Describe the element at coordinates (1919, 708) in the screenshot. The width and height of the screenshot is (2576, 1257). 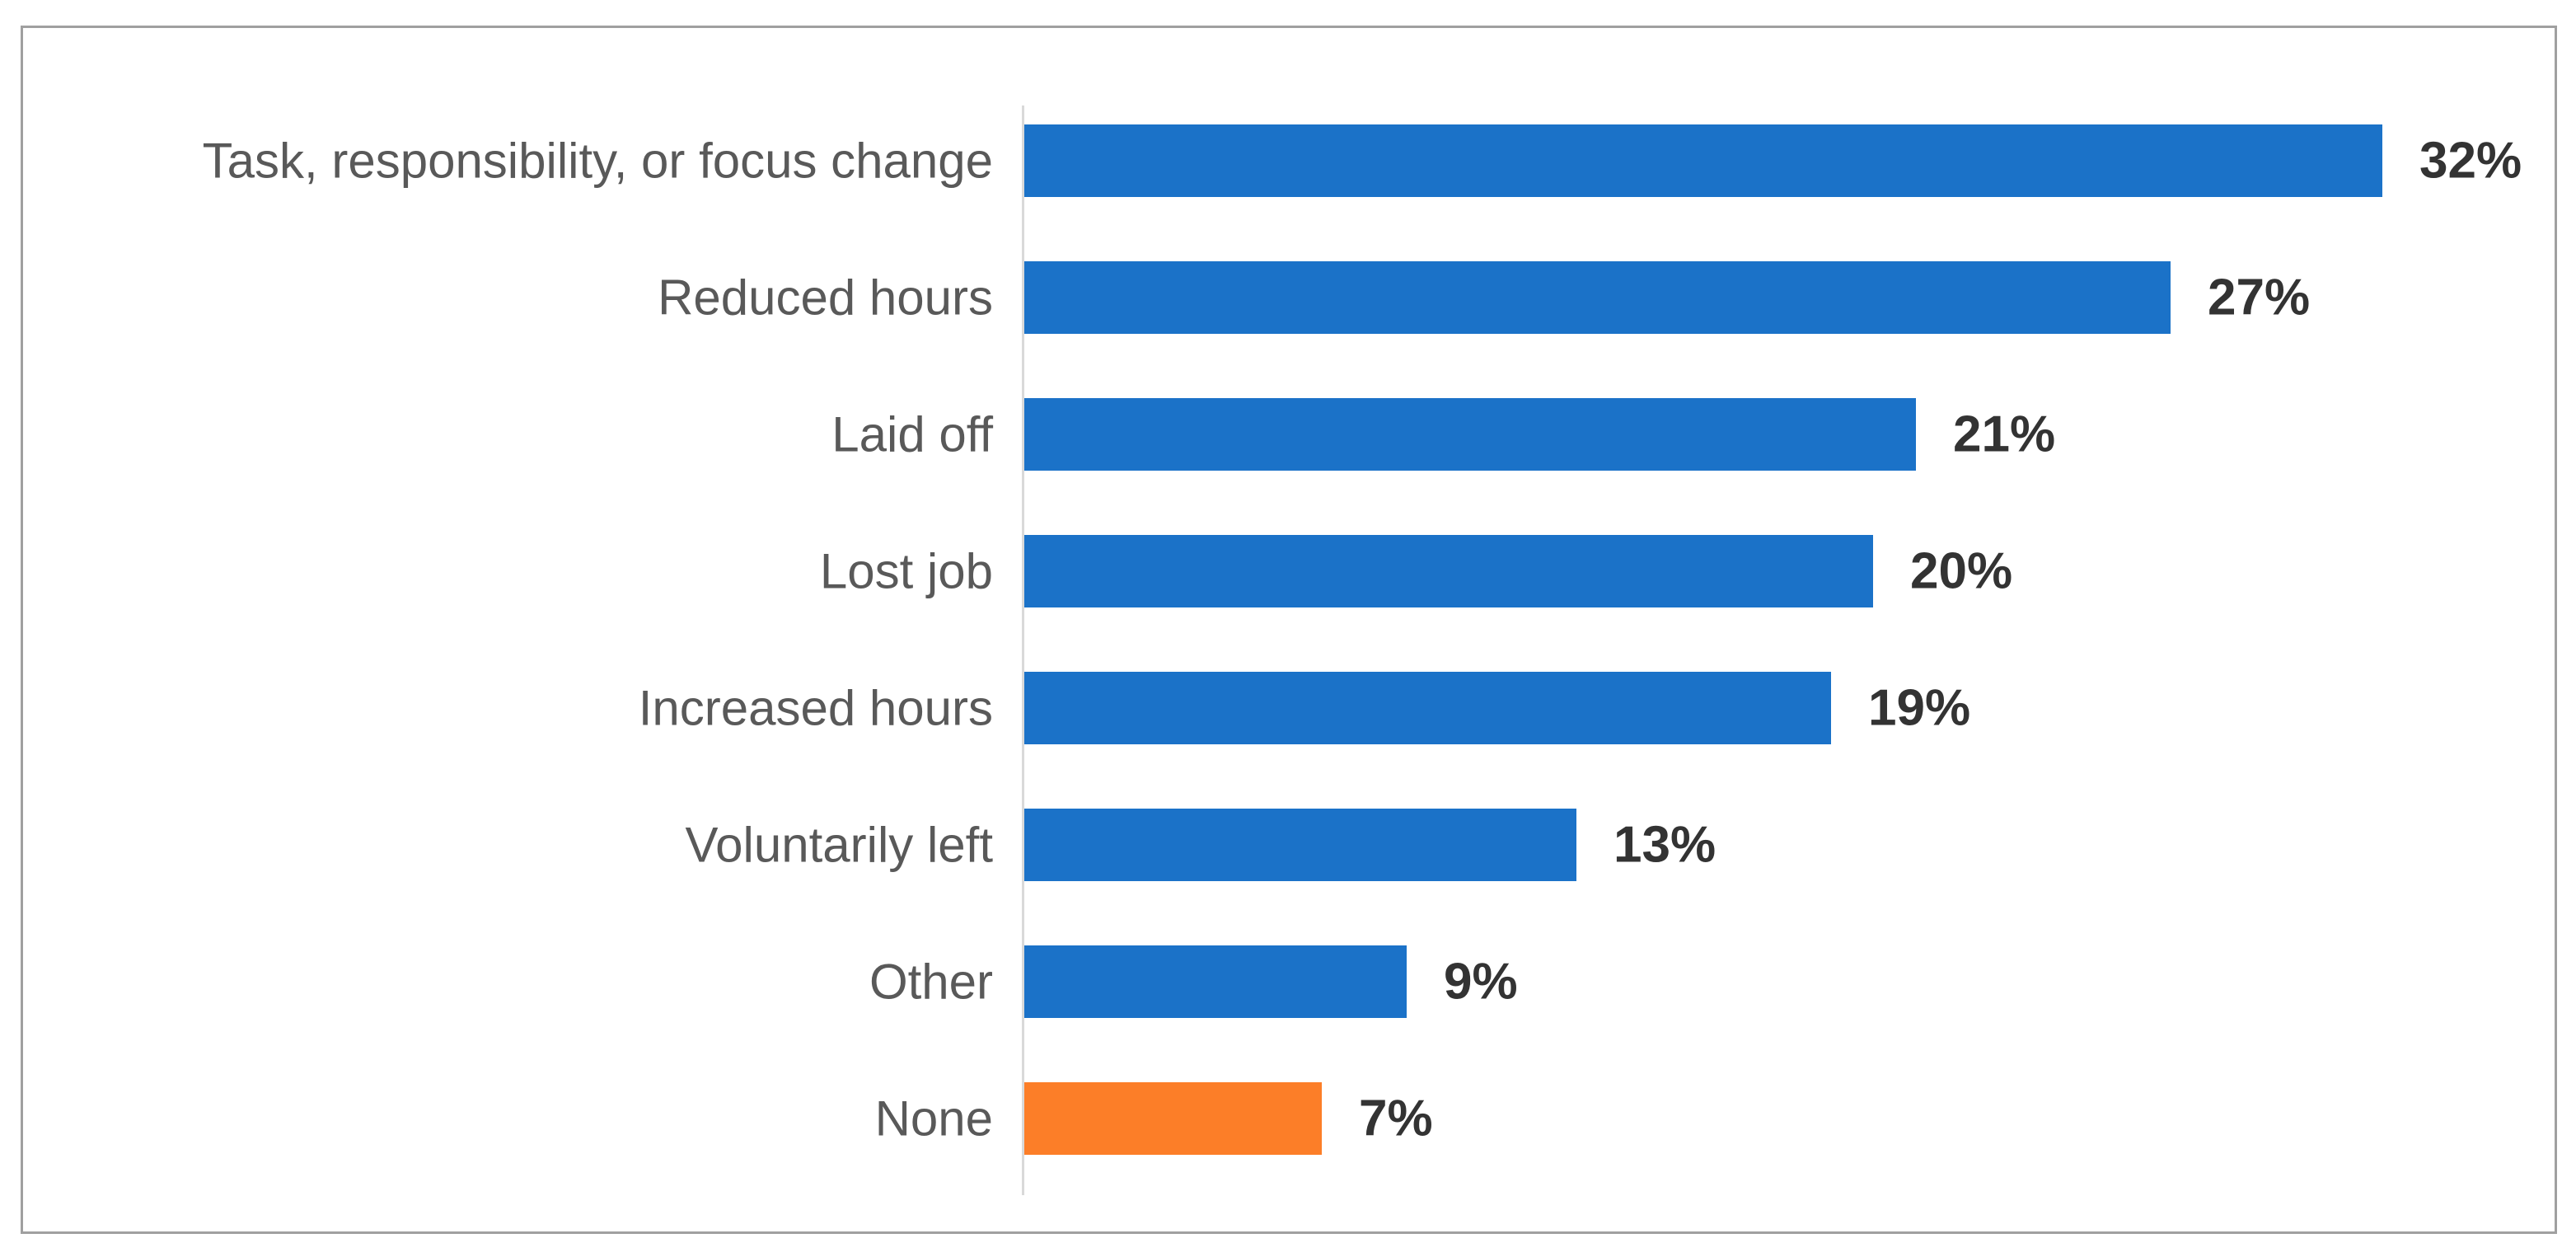
I see `value-label: 19%` at that location.